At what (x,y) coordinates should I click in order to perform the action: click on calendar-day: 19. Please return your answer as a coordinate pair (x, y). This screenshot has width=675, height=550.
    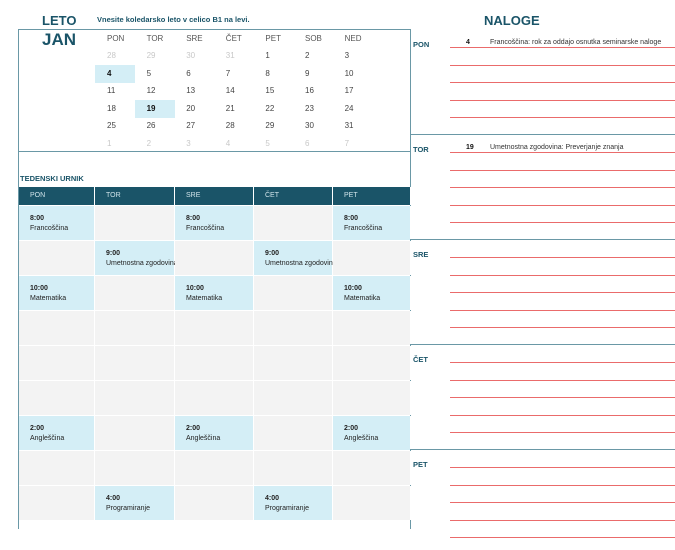
    Looking at the image, I should click on (154, 108).